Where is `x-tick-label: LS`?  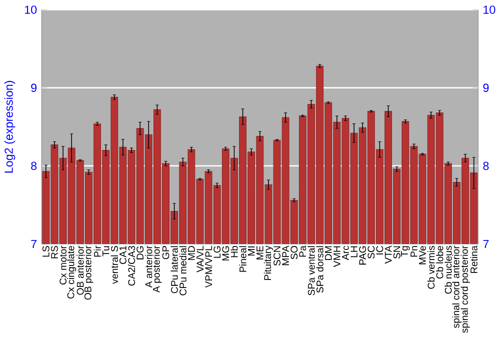 x-tick-label: LS is located at coordinates (46, 251).